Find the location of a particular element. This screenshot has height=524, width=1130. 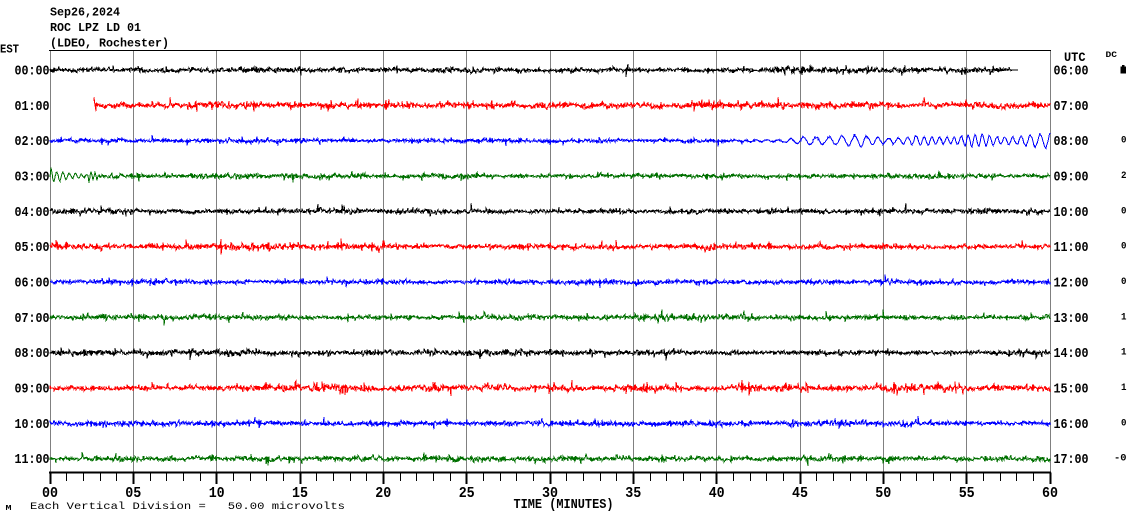

svg-text: 45 is located at coordinates (800, 493).